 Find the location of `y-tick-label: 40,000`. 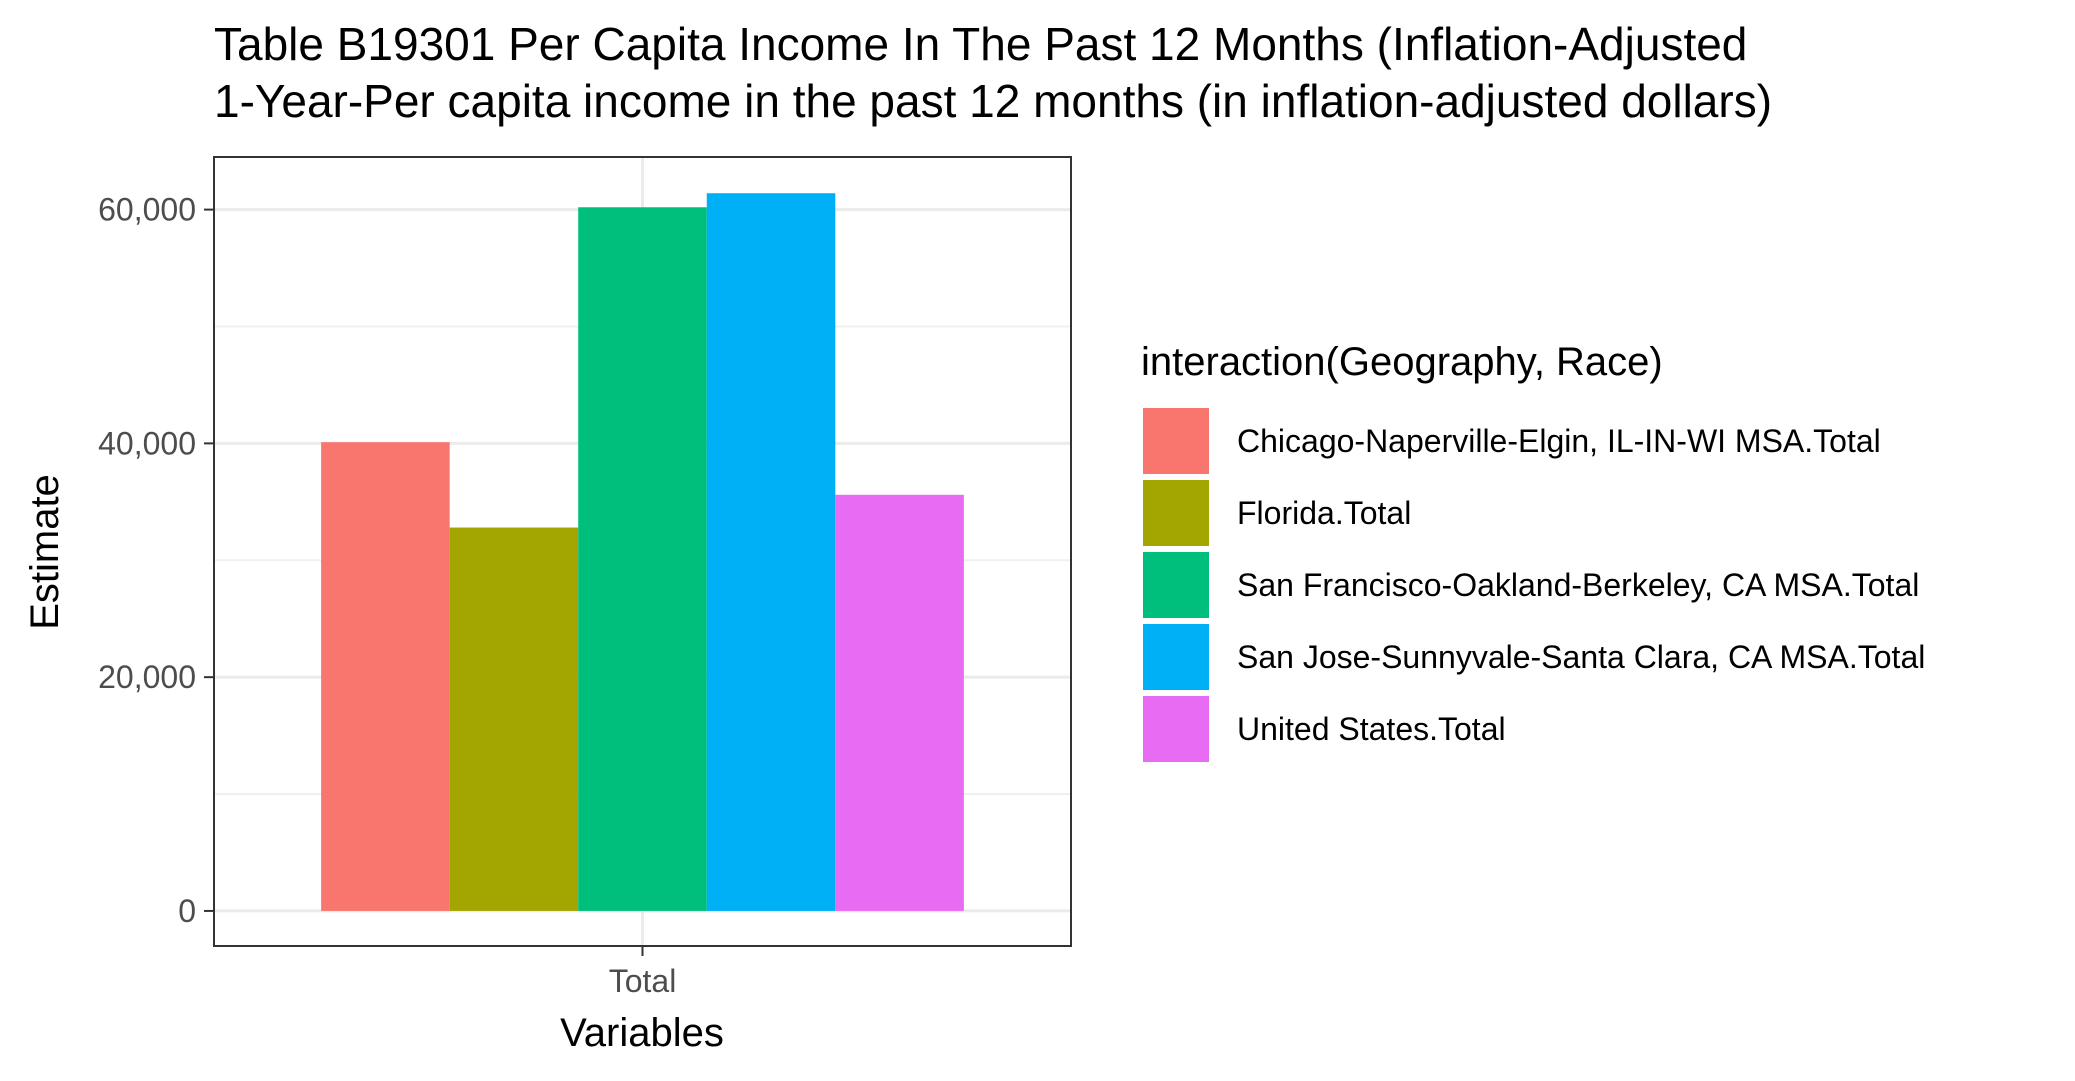

y-tick-label: 40,000 is located at coordinates (147, 443).